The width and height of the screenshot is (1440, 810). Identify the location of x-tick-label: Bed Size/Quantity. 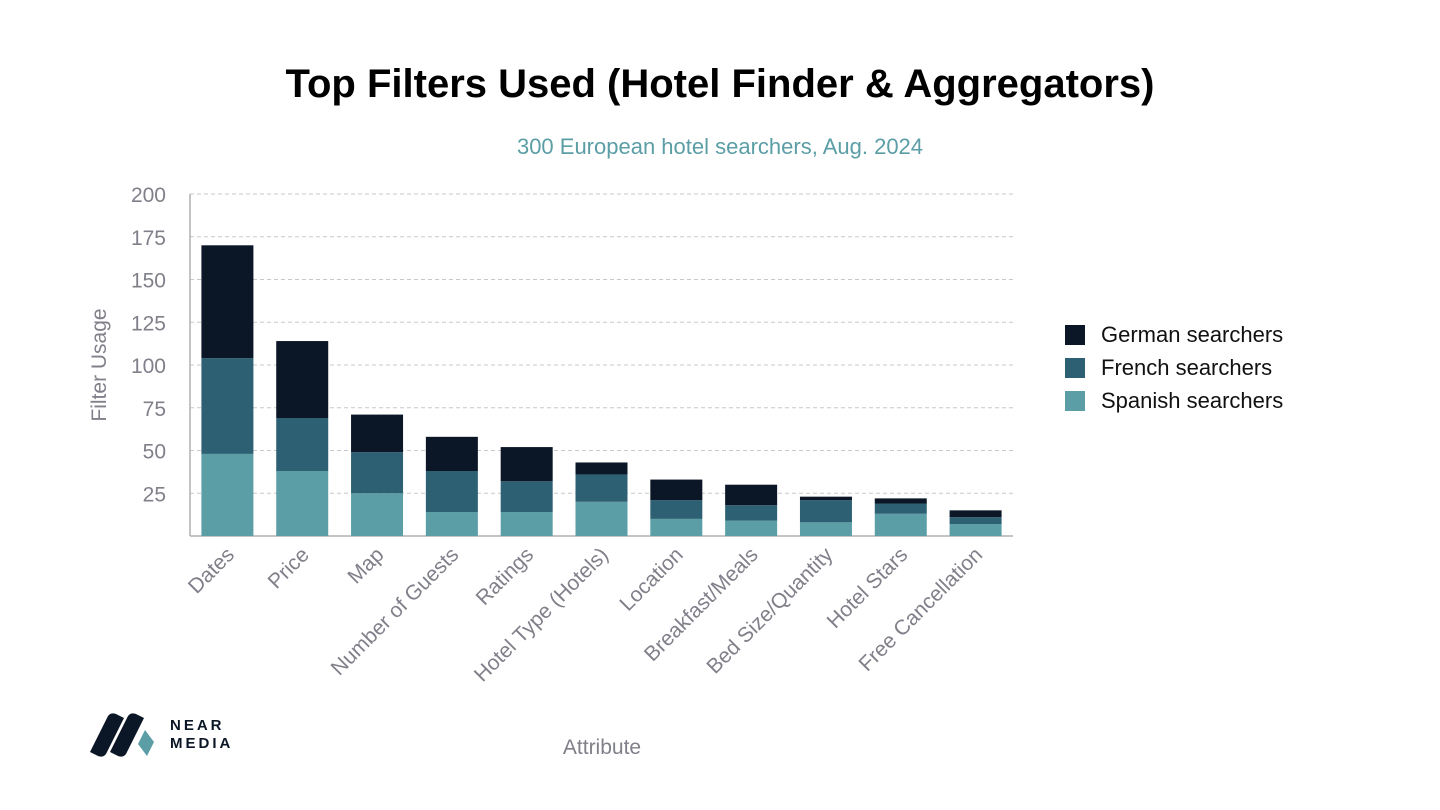
(769, 610).